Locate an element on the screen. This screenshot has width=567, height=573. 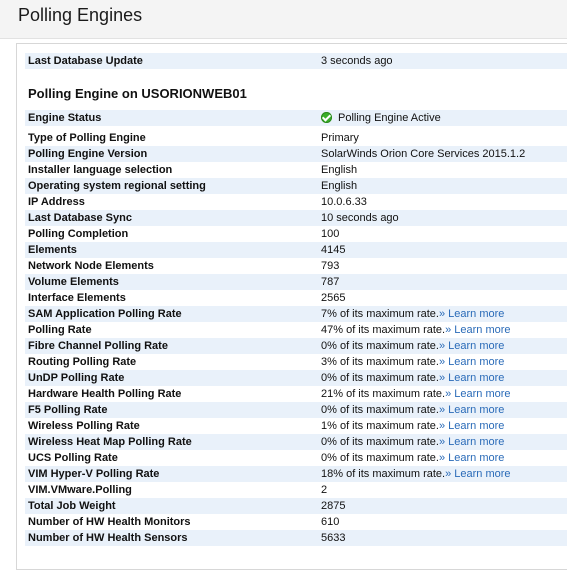
table-row: VIM.VMware.Polling 2 is located at coordinates (296, 490).